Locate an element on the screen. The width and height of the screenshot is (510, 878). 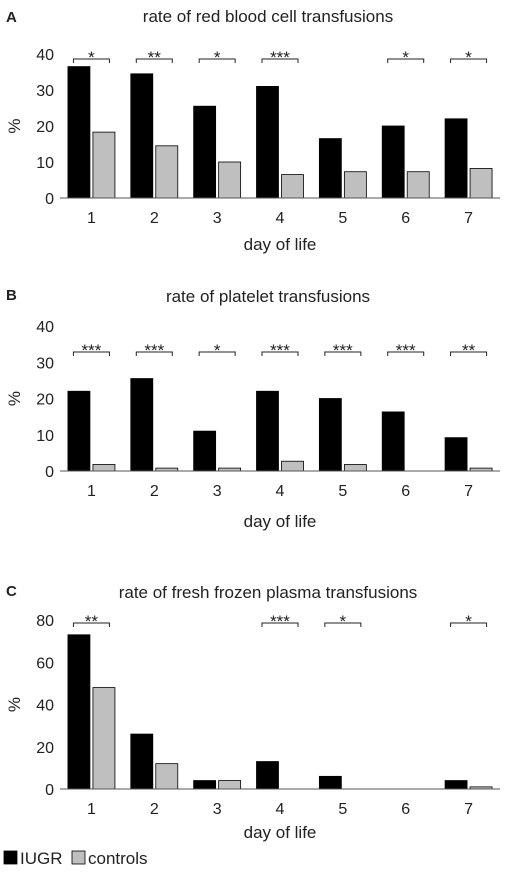
chart-title: rate of platelet transfusions is located at coordinates (268, 296).